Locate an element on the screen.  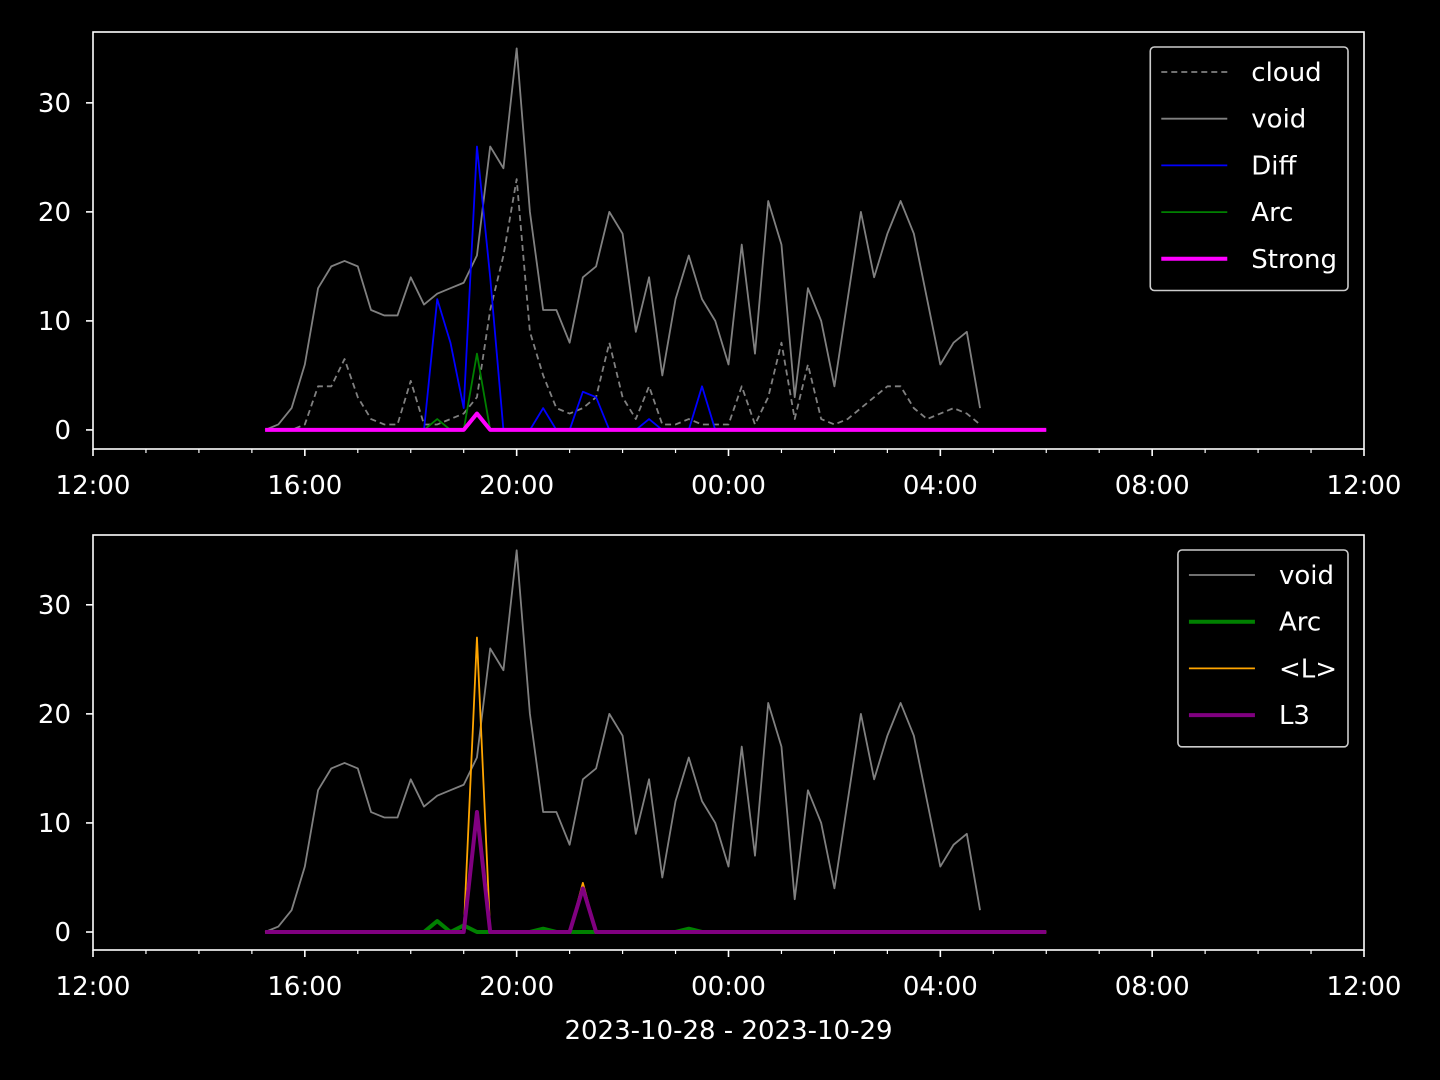
legend: cloud void Diff Arc Strong is located at coordinates (1249, 169).